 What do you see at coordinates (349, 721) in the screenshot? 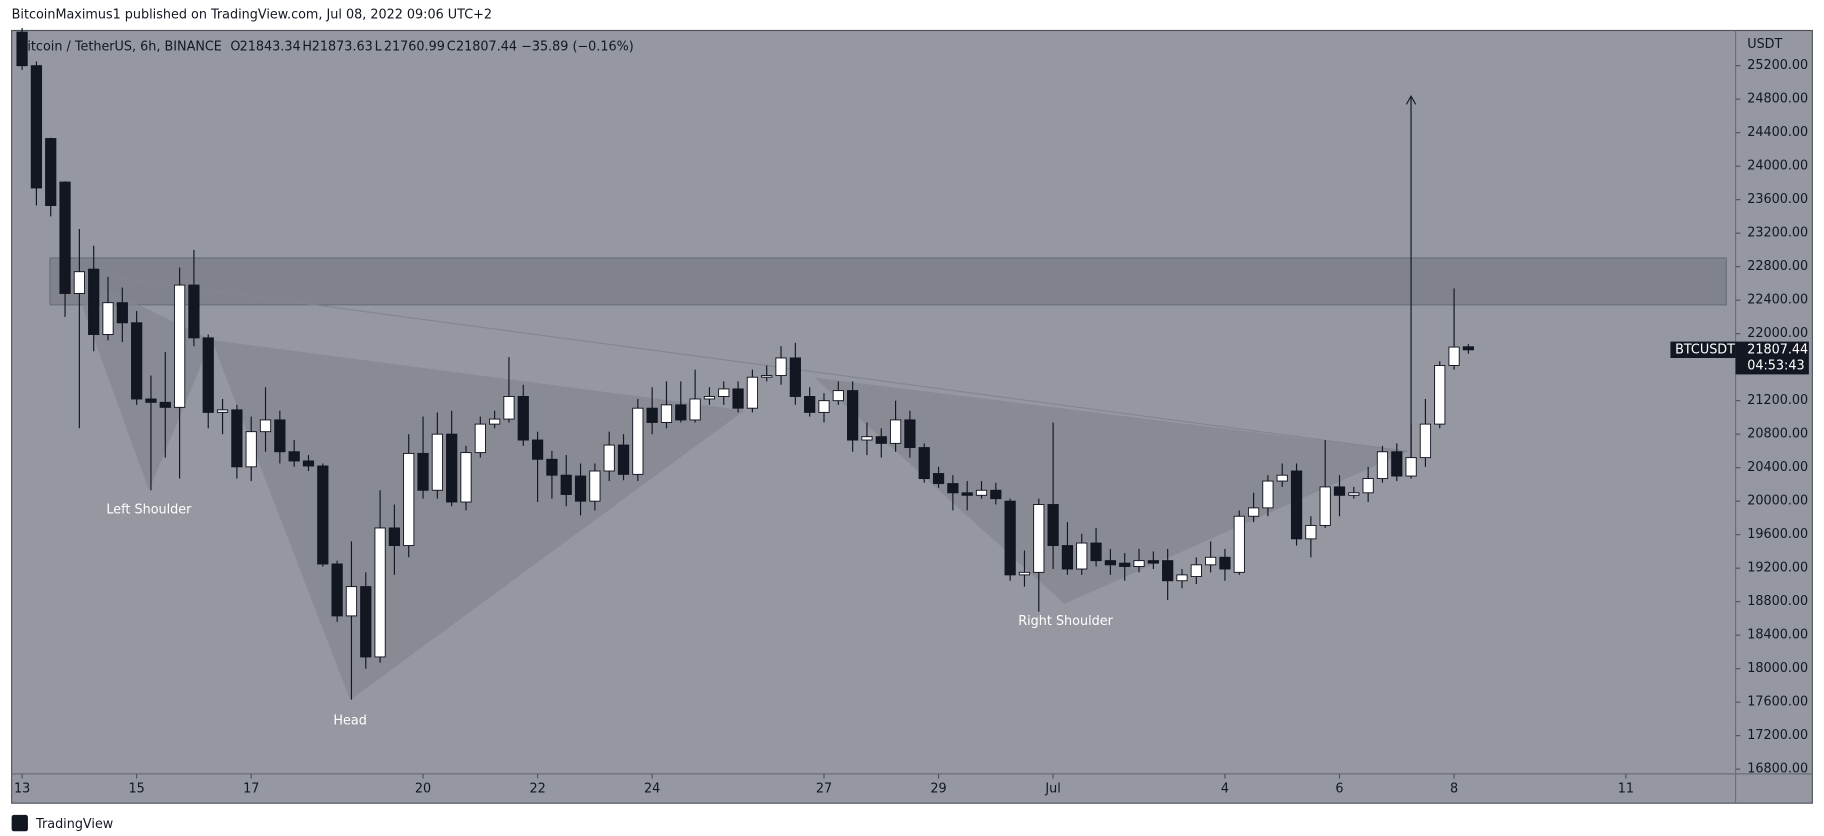
I see `annotation: Head` at bounding box center [349, 721].